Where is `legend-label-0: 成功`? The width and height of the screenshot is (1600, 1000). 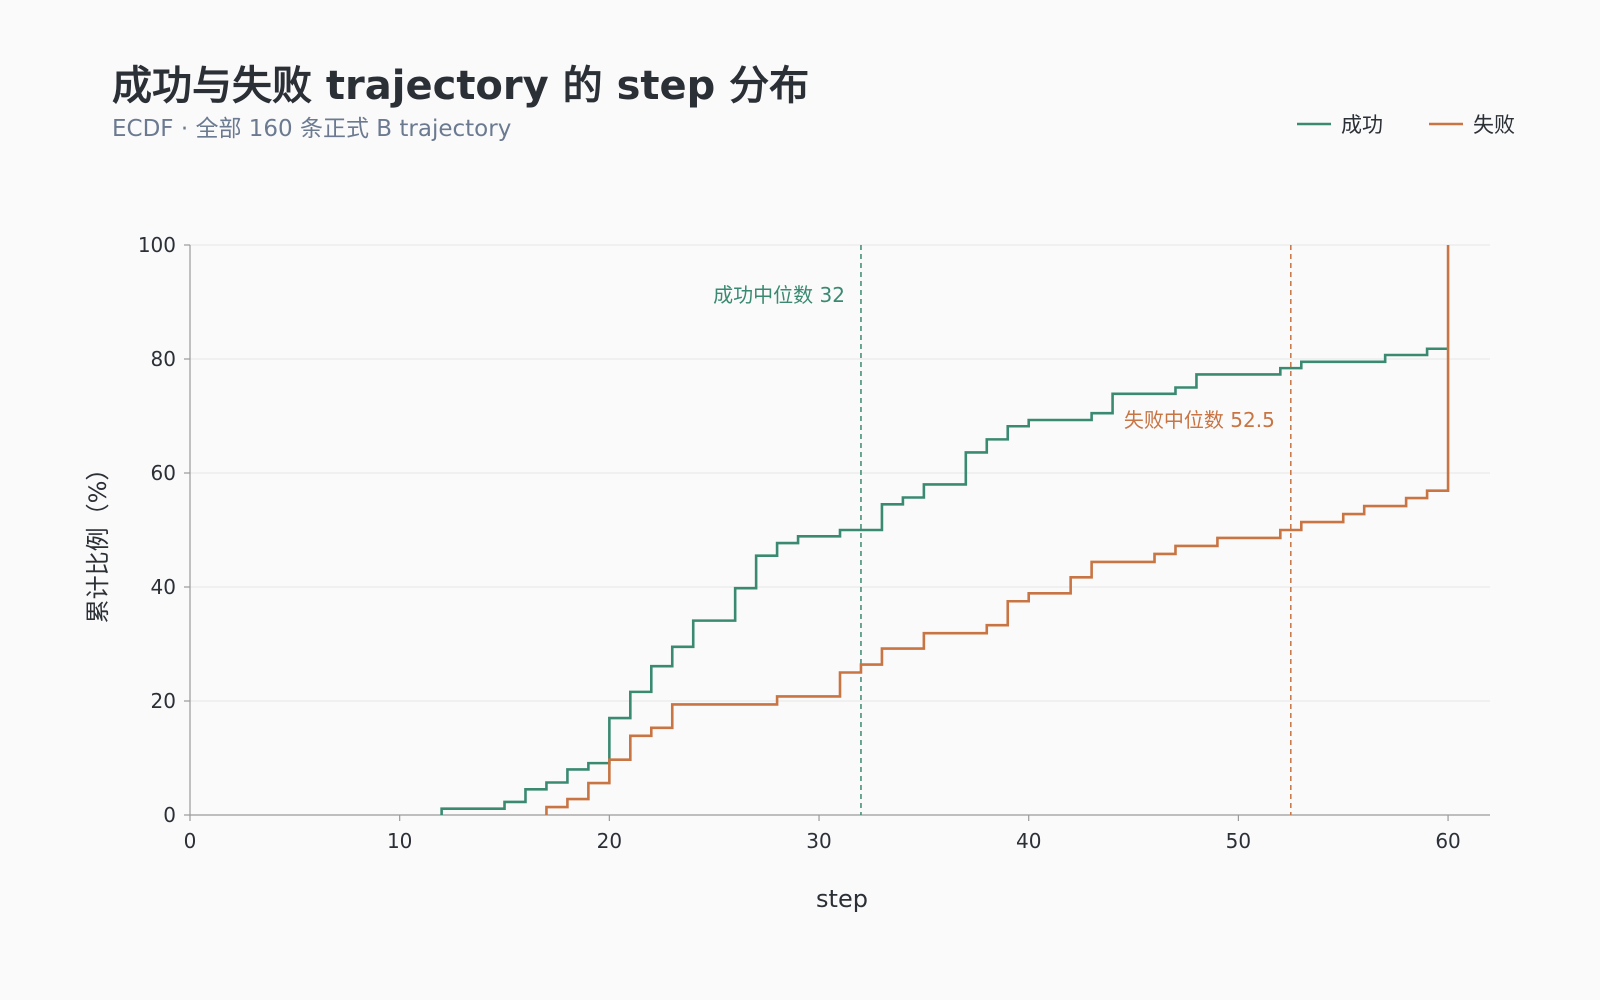 legend-label-0: 成功 is located at coordinates (1362, 125).